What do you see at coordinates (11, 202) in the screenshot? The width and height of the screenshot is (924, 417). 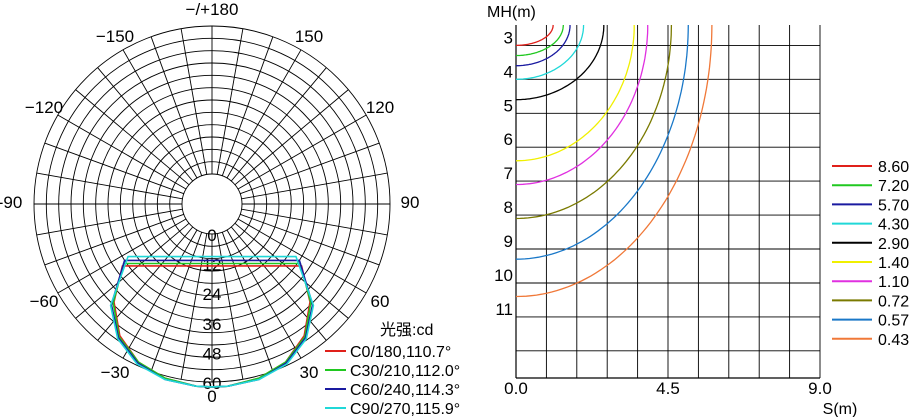 I see `polar-angle-label: -90` at bounding box center [11, 202].